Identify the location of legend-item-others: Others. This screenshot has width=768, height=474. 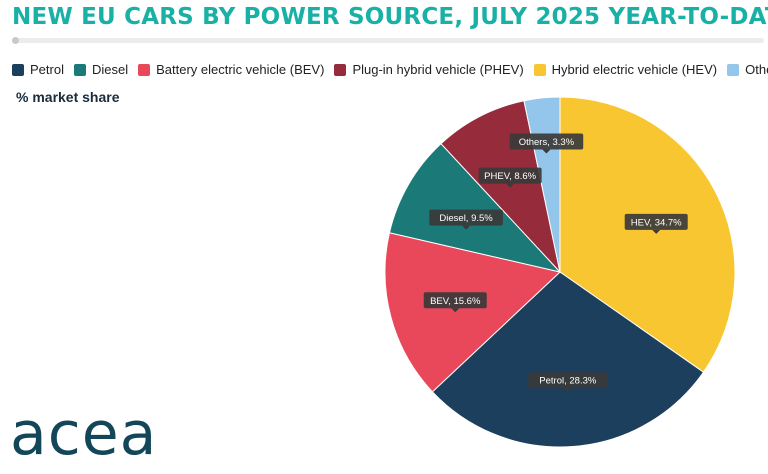
(747, 69).